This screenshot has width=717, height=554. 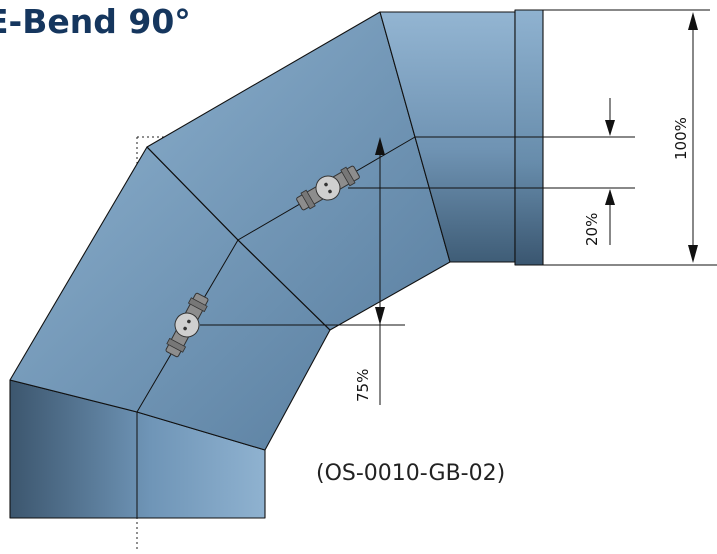 I want to click on dimension-total, so click(x=630, y=137).